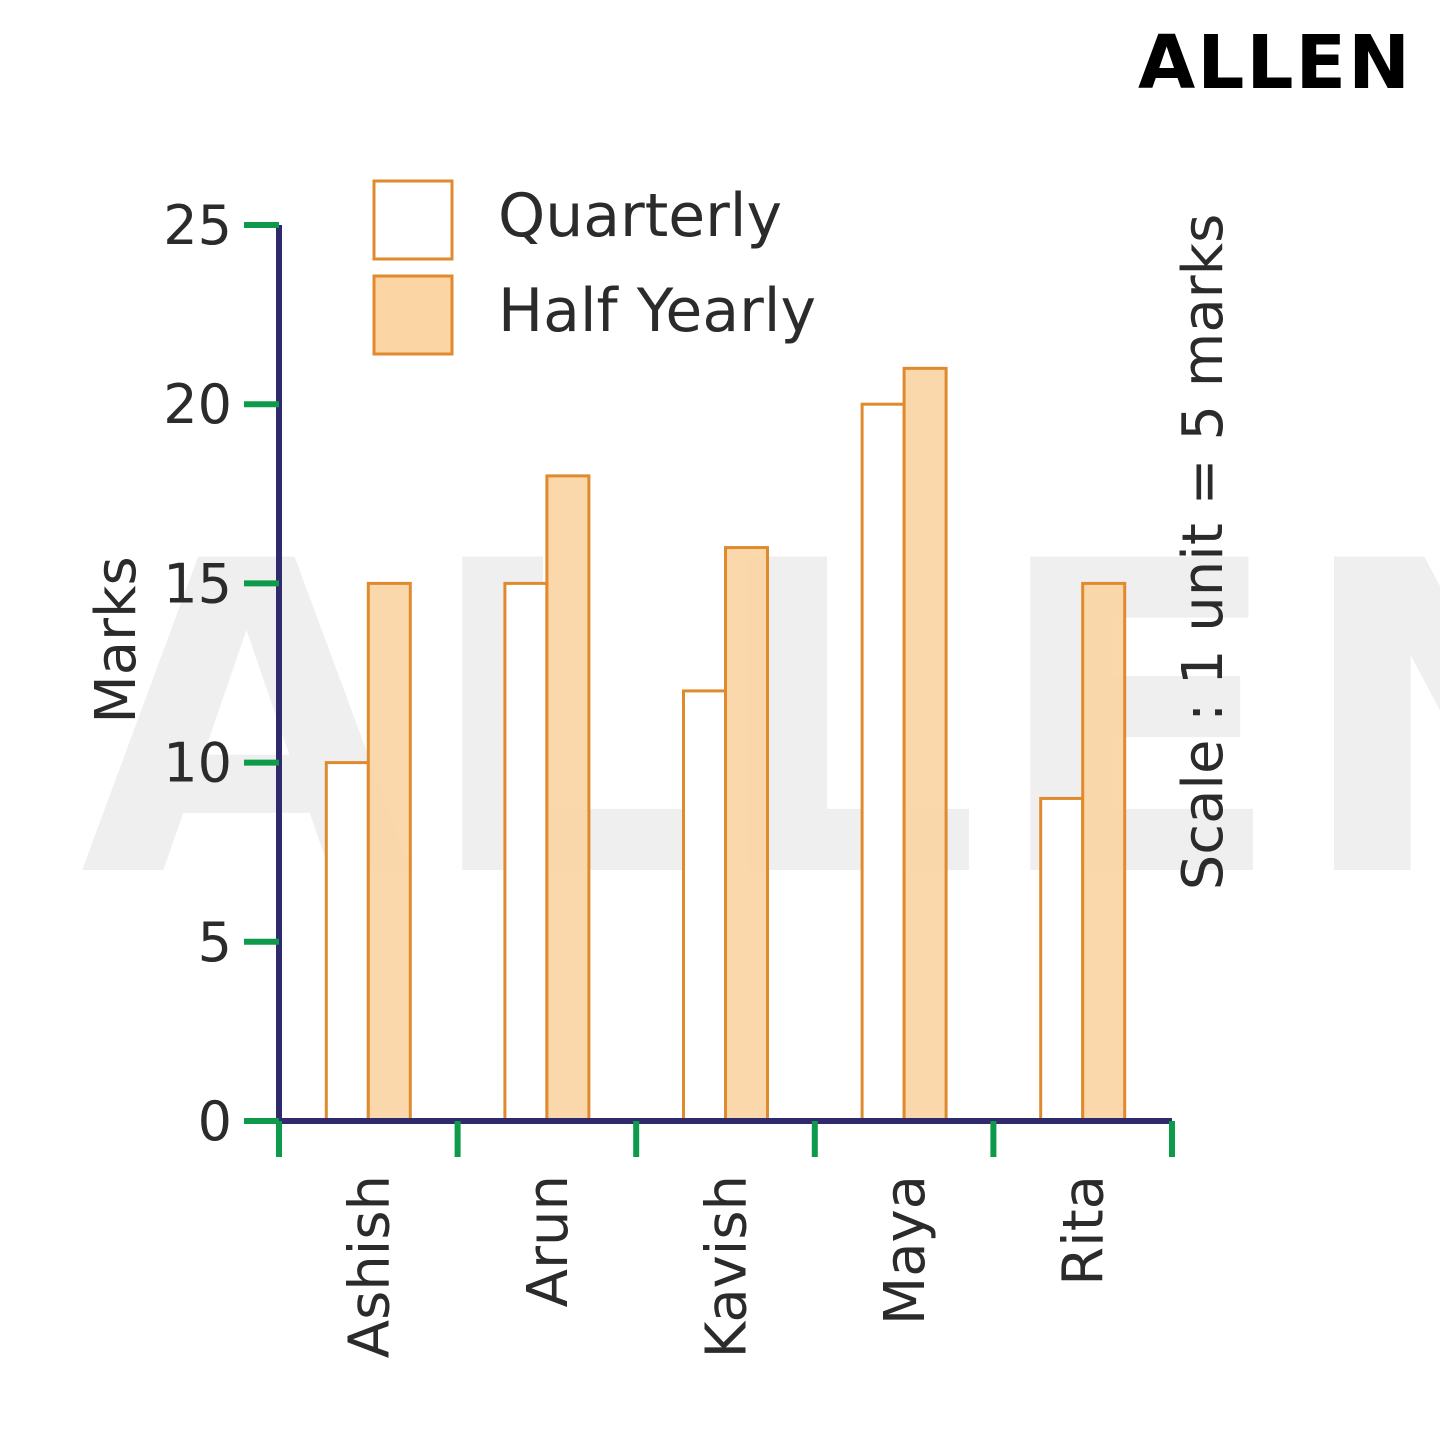 The width and height of the screenshot is (1440, 1440). Describe the element at coordinates (704, 906) in the screenshot. I see `bar-quarterly-kavish` at that location.